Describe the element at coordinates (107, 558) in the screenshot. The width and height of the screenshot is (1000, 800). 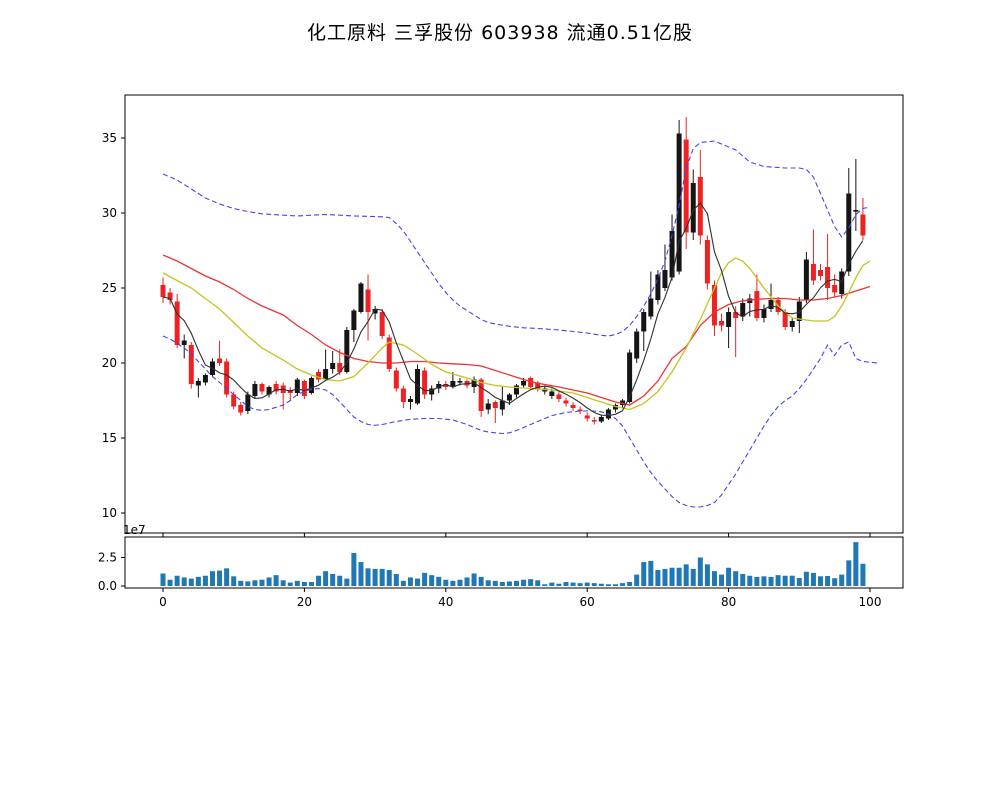
I see `volume-y-tick-label: 2.5` at that location.